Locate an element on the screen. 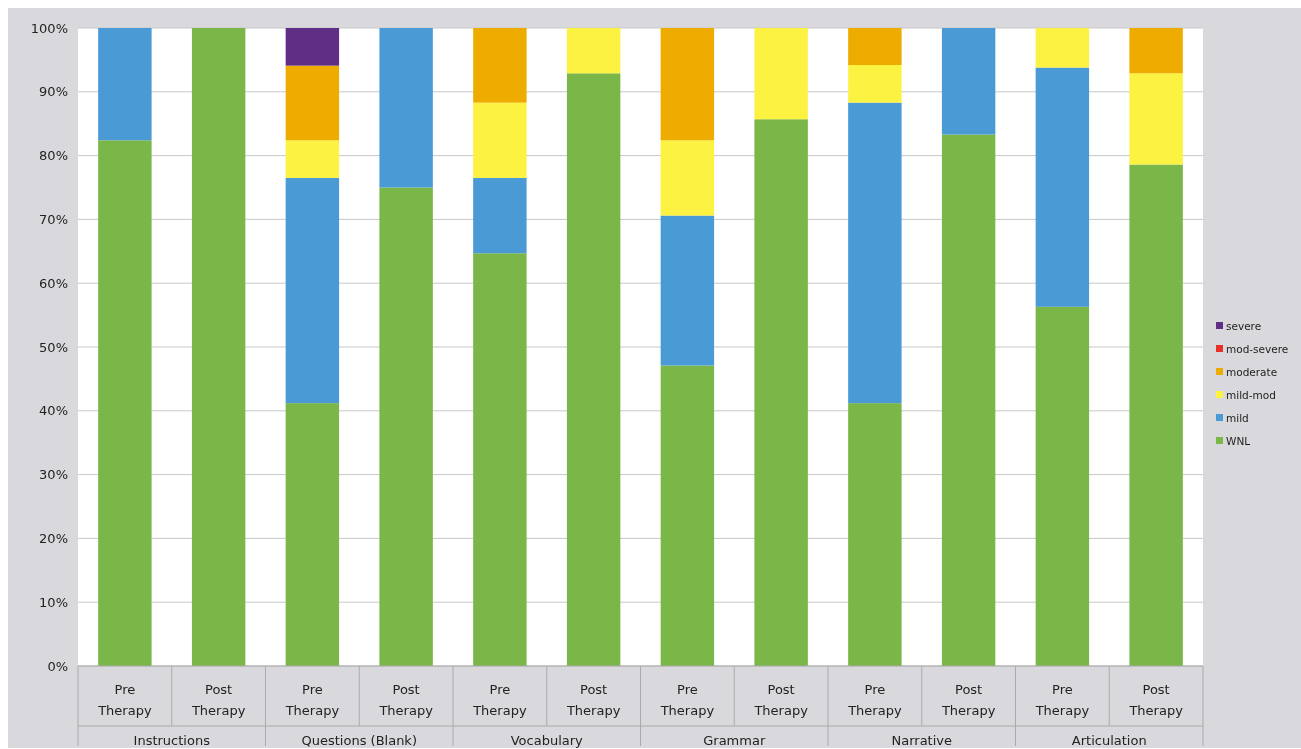 This screenshot has height=749, width=1301. text: Narrative is located at coordinates (922, 740).